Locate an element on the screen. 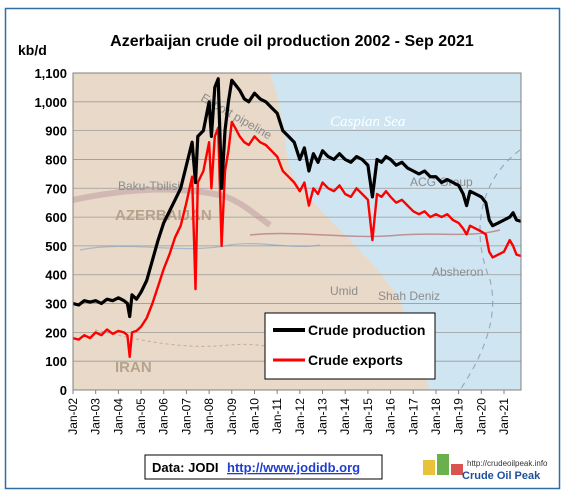  y-tick-label: 600 is located at coordinates (56, 217).